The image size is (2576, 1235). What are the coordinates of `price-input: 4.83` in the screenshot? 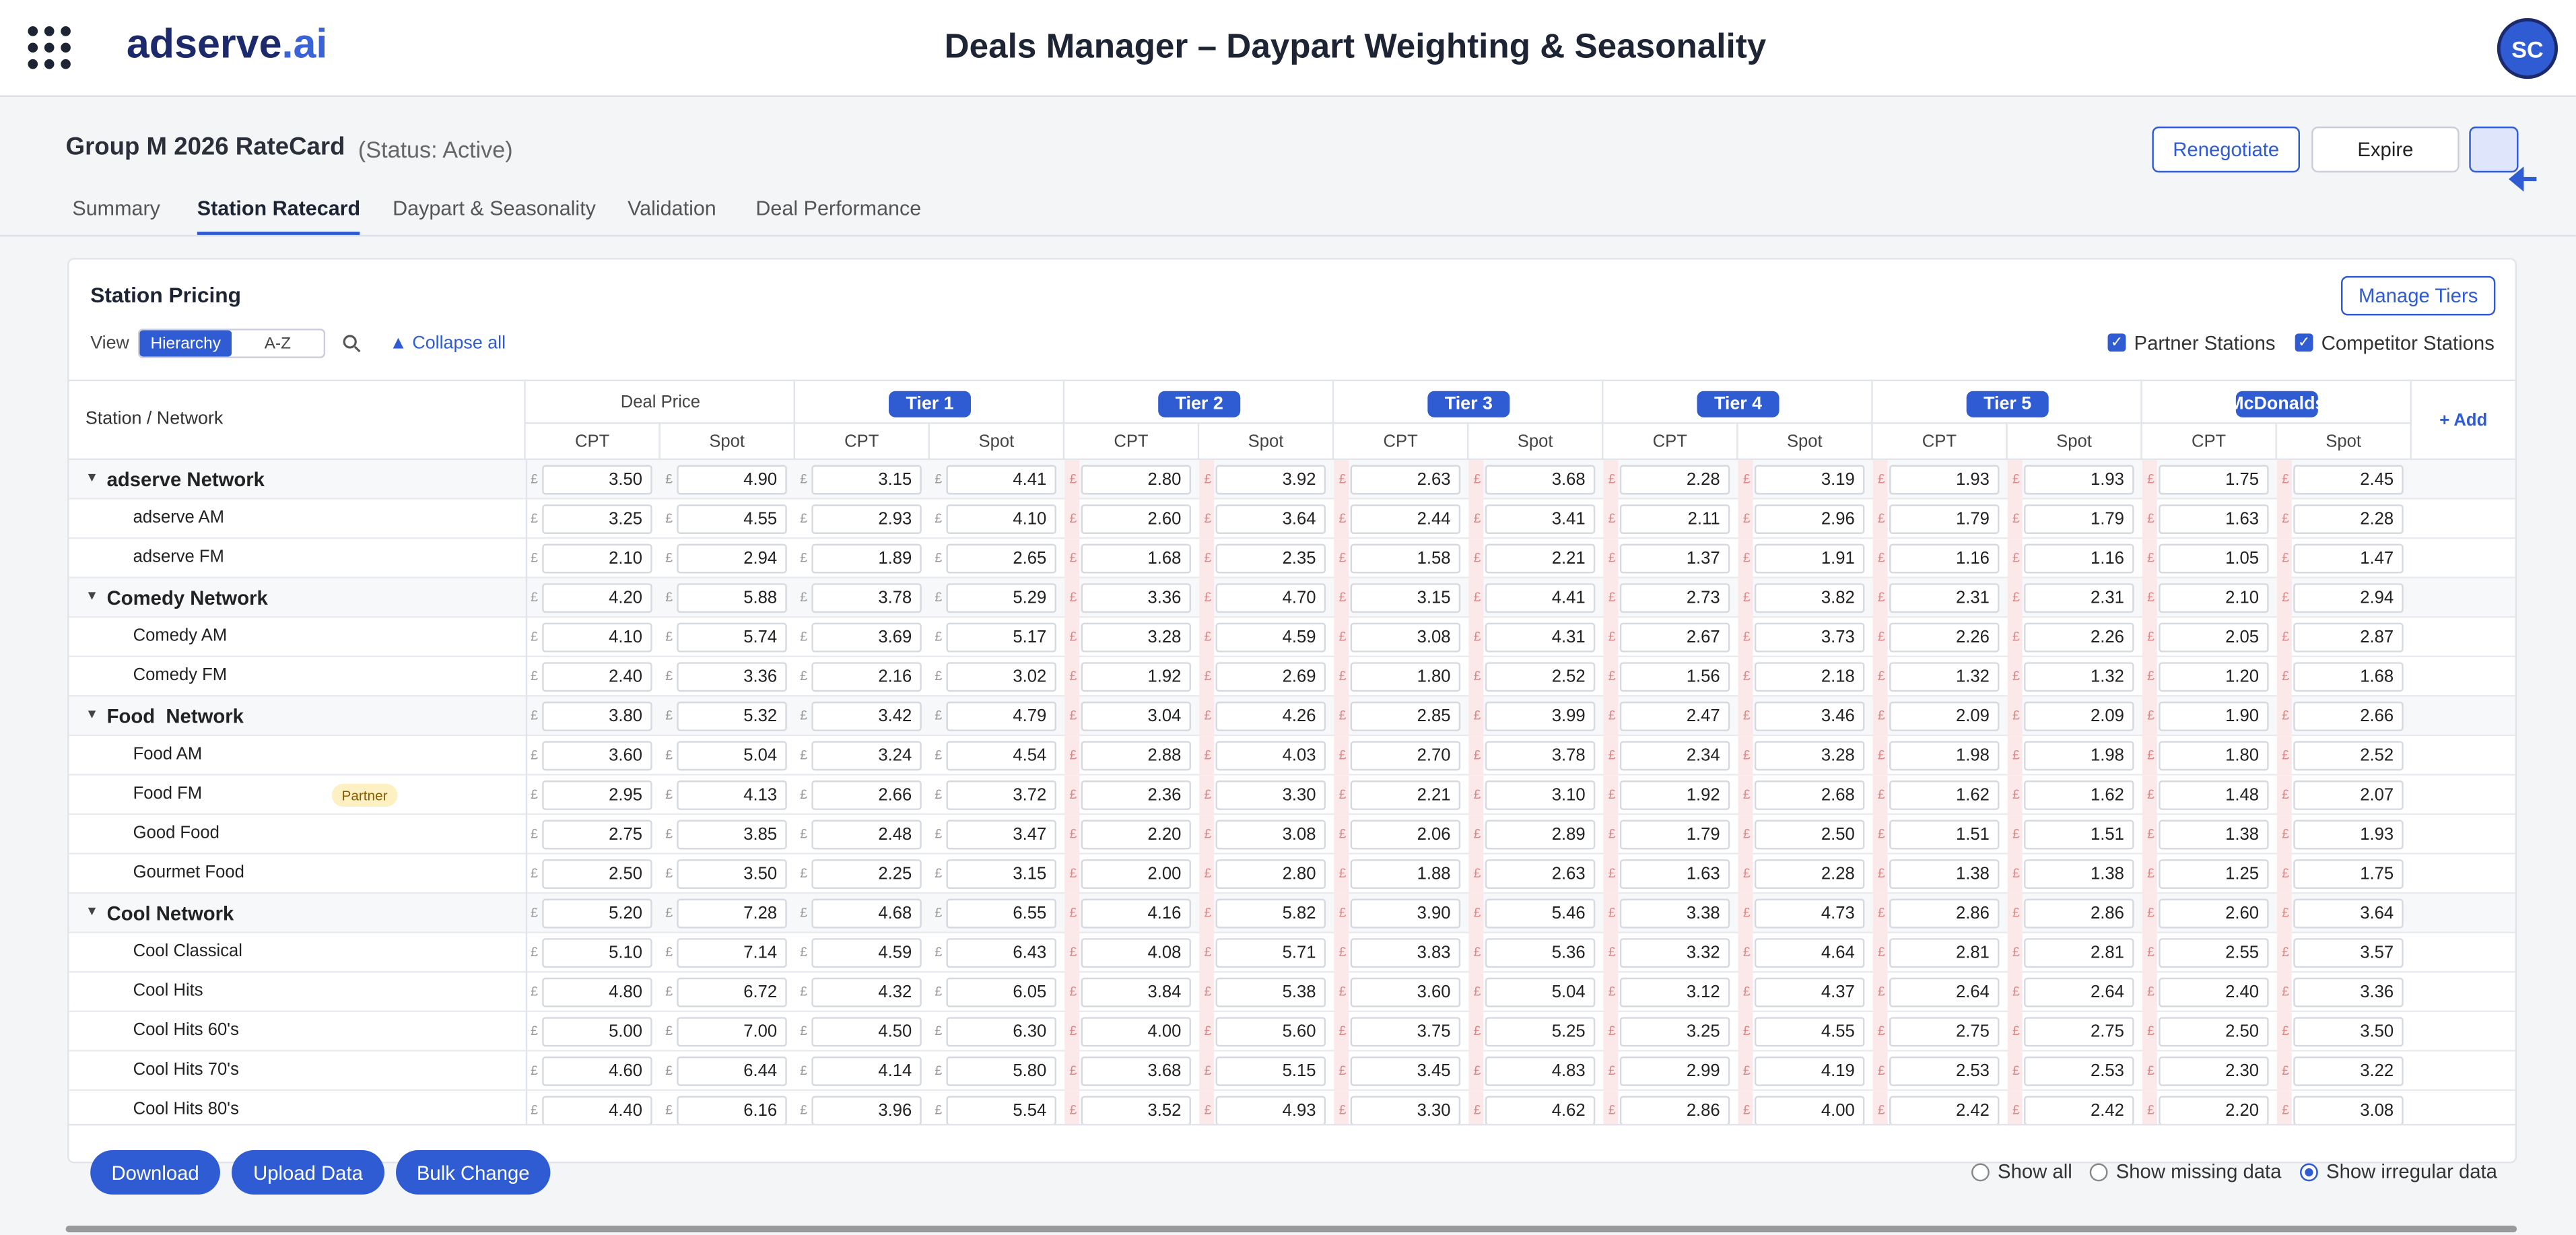 It's located at (1541, 1071).